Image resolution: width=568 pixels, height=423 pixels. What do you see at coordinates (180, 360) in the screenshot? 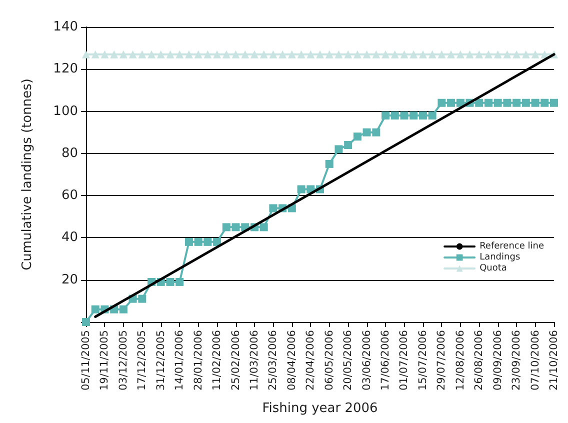
I see `x-tick-label: 14/01/2006` at bounding box center [180, 360].